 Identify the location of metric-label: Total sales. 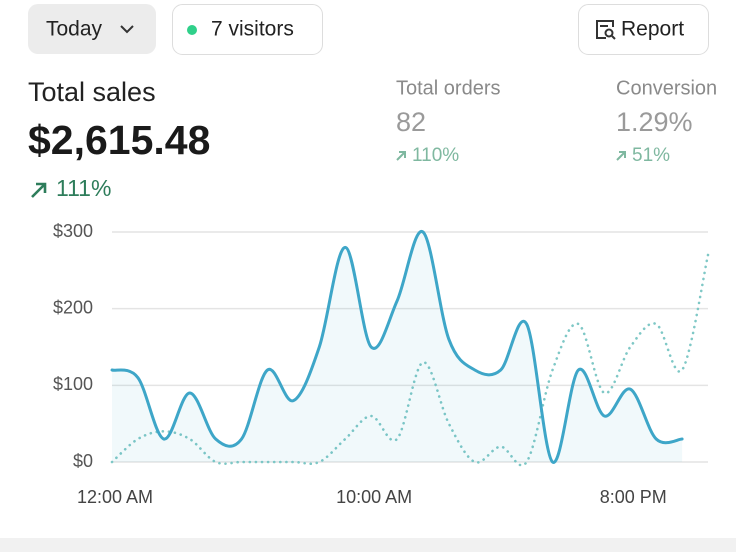
(92, 92).